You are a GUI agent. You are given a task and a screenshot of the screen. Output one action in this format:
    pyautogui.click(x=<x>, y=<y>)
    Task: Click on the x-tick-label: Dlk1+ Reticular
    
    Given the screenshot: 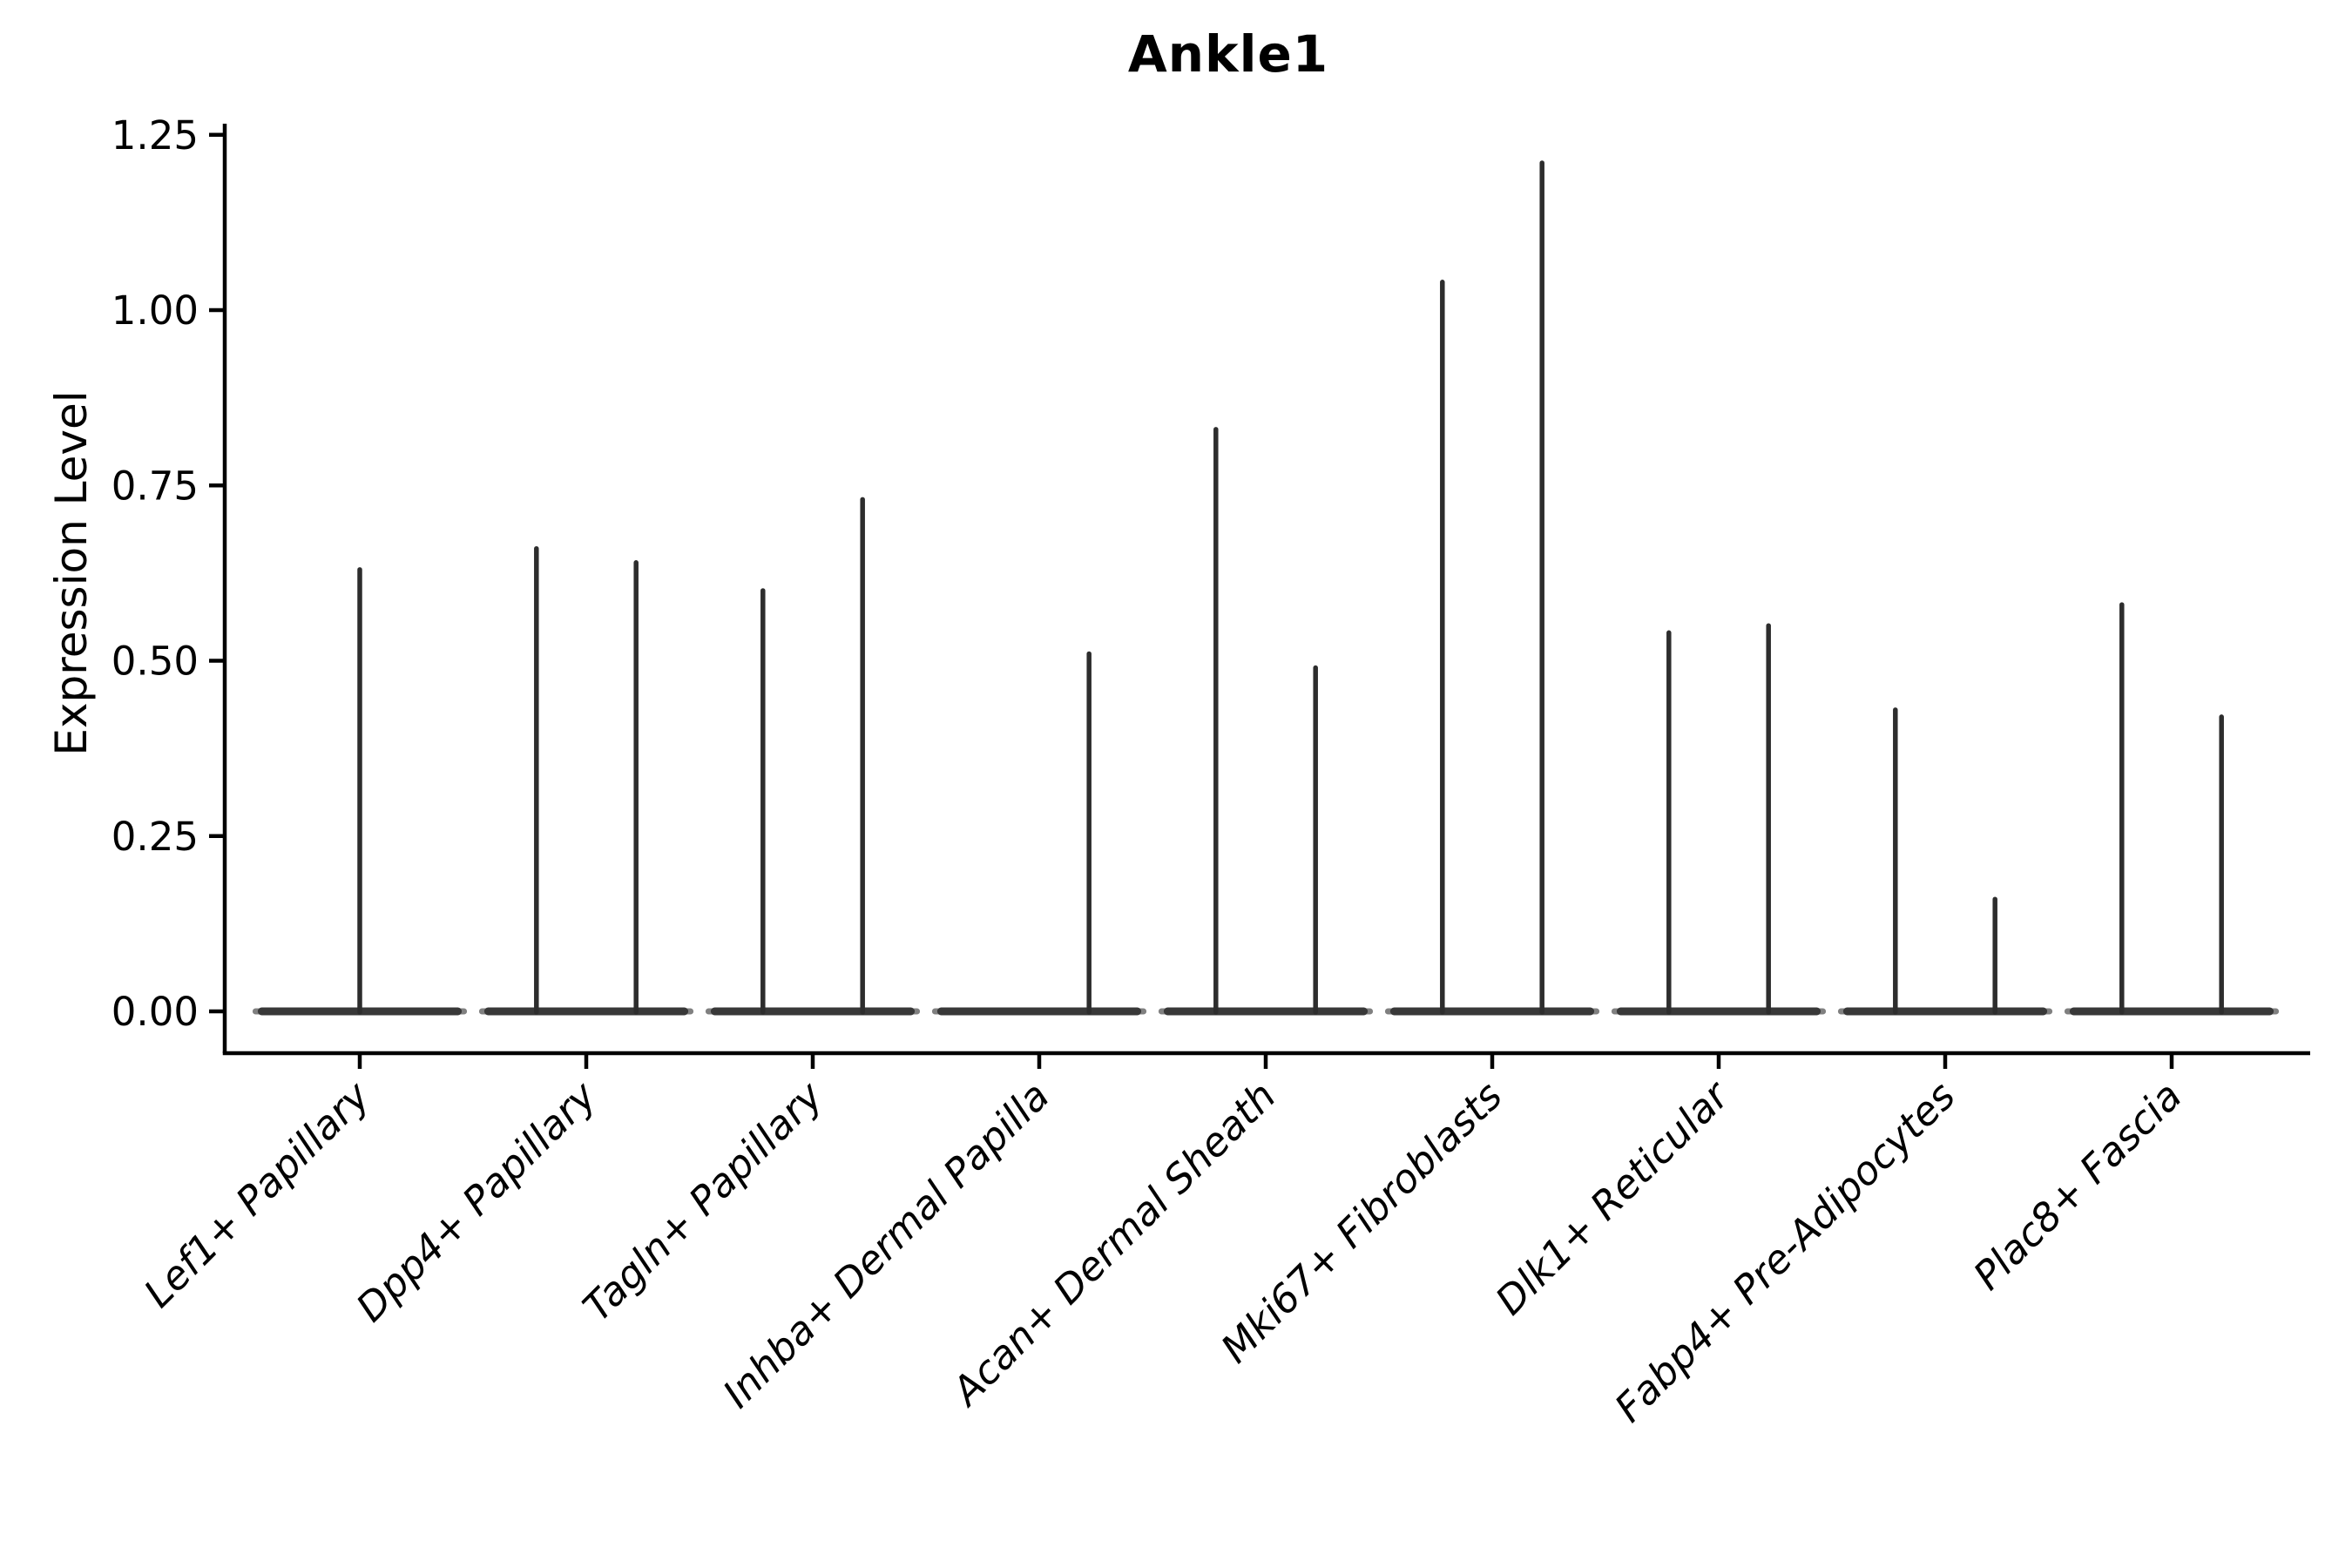 What is the action you would take?
    pyautogui.click(x=1612, y=1197)
    